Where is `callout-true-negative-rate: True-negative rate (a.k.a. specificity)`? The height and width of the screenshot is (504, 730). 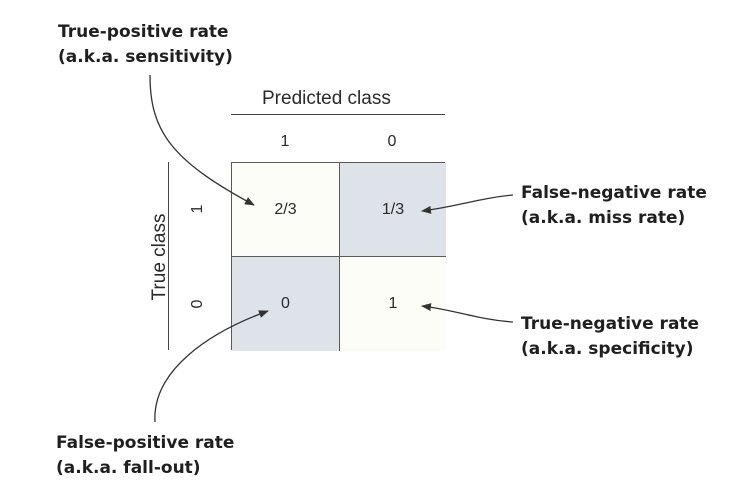
callout-true-negative-rate: True-negative rate (a.k.a. specificity) is located at coordinates (610, 337).